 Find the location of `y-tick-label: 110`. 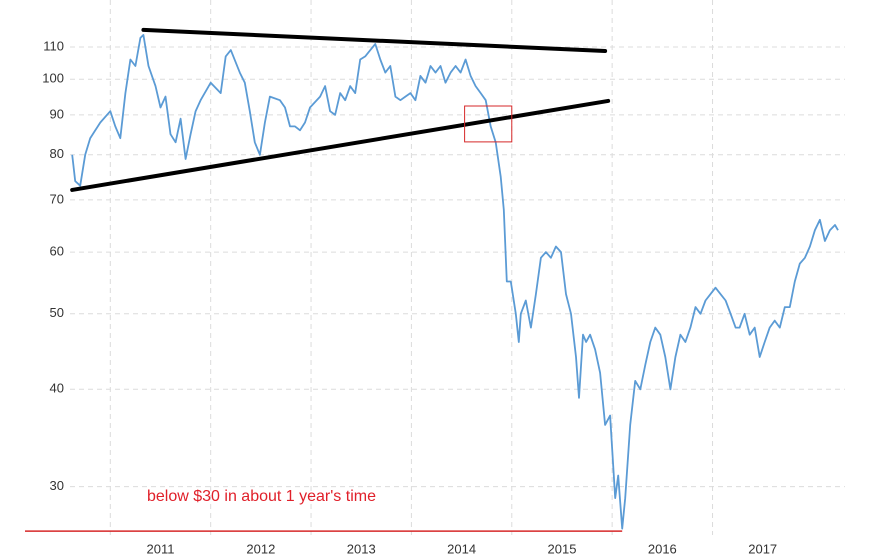

y-tick-label: 110 is located at coordinates (53, 45).